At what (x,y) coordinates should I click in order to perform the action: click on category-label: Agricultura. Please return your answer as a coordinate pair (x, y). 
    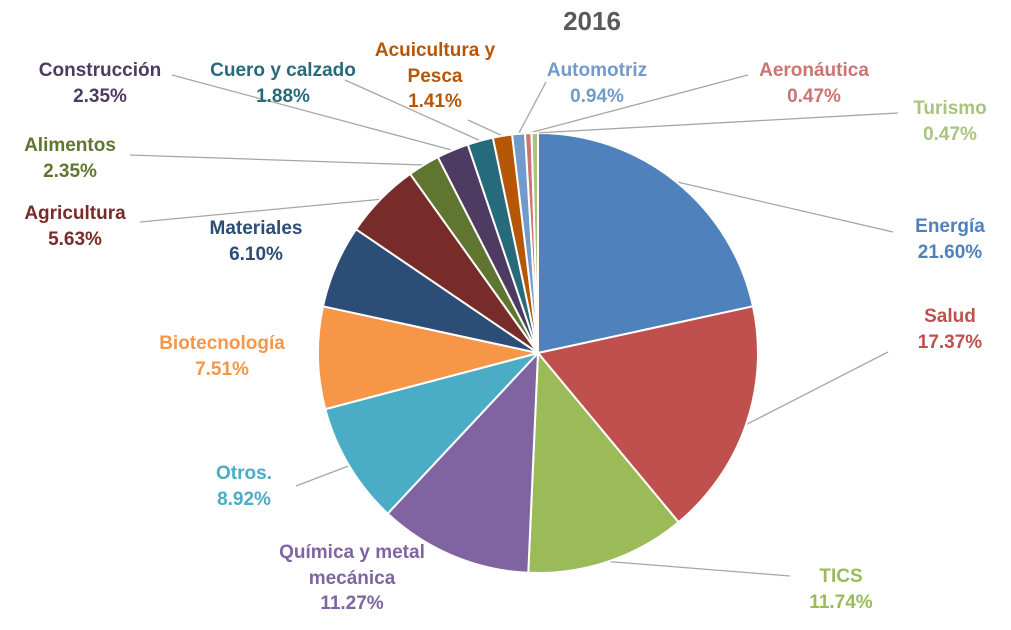
    Looking at the image, I should click on (75, 213).